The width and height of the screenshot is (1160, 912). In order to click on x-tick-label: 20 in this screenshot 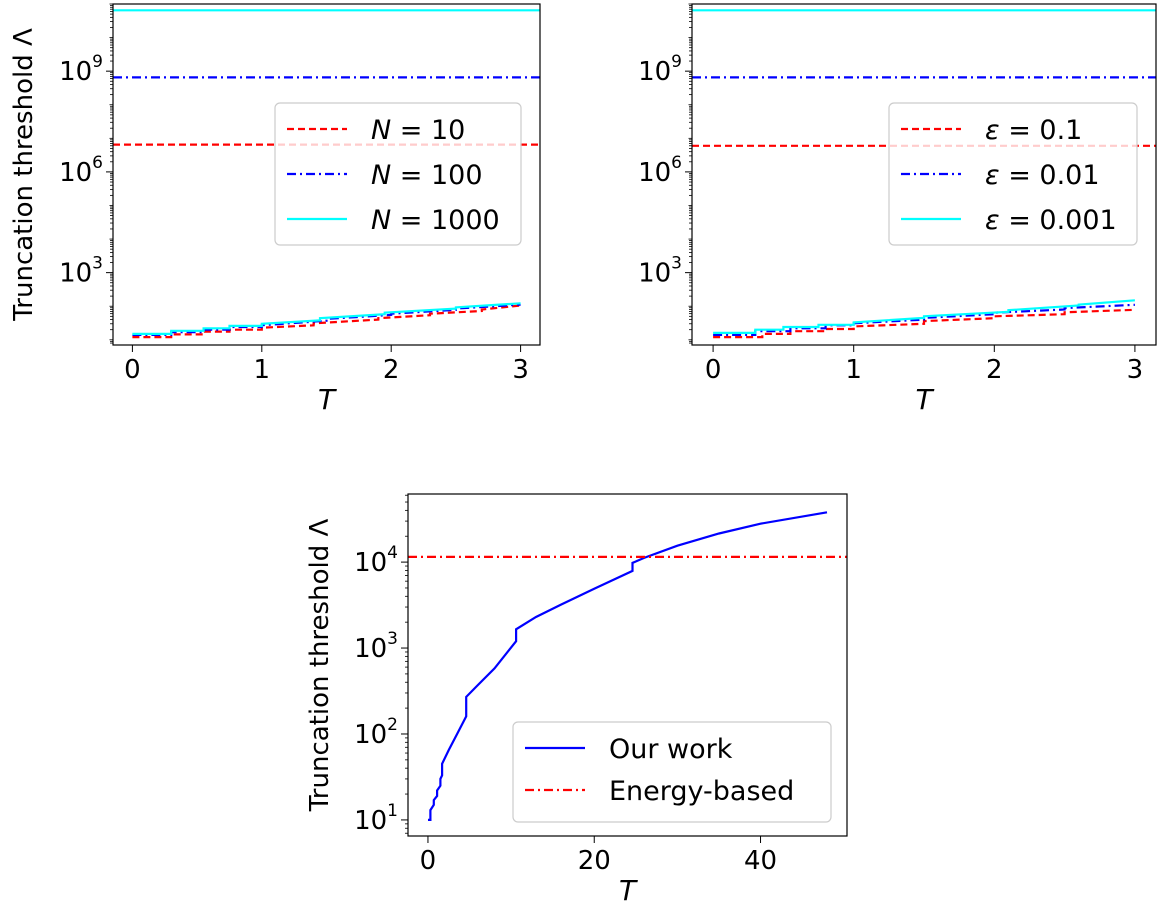, I will do `click(594, 861)`.